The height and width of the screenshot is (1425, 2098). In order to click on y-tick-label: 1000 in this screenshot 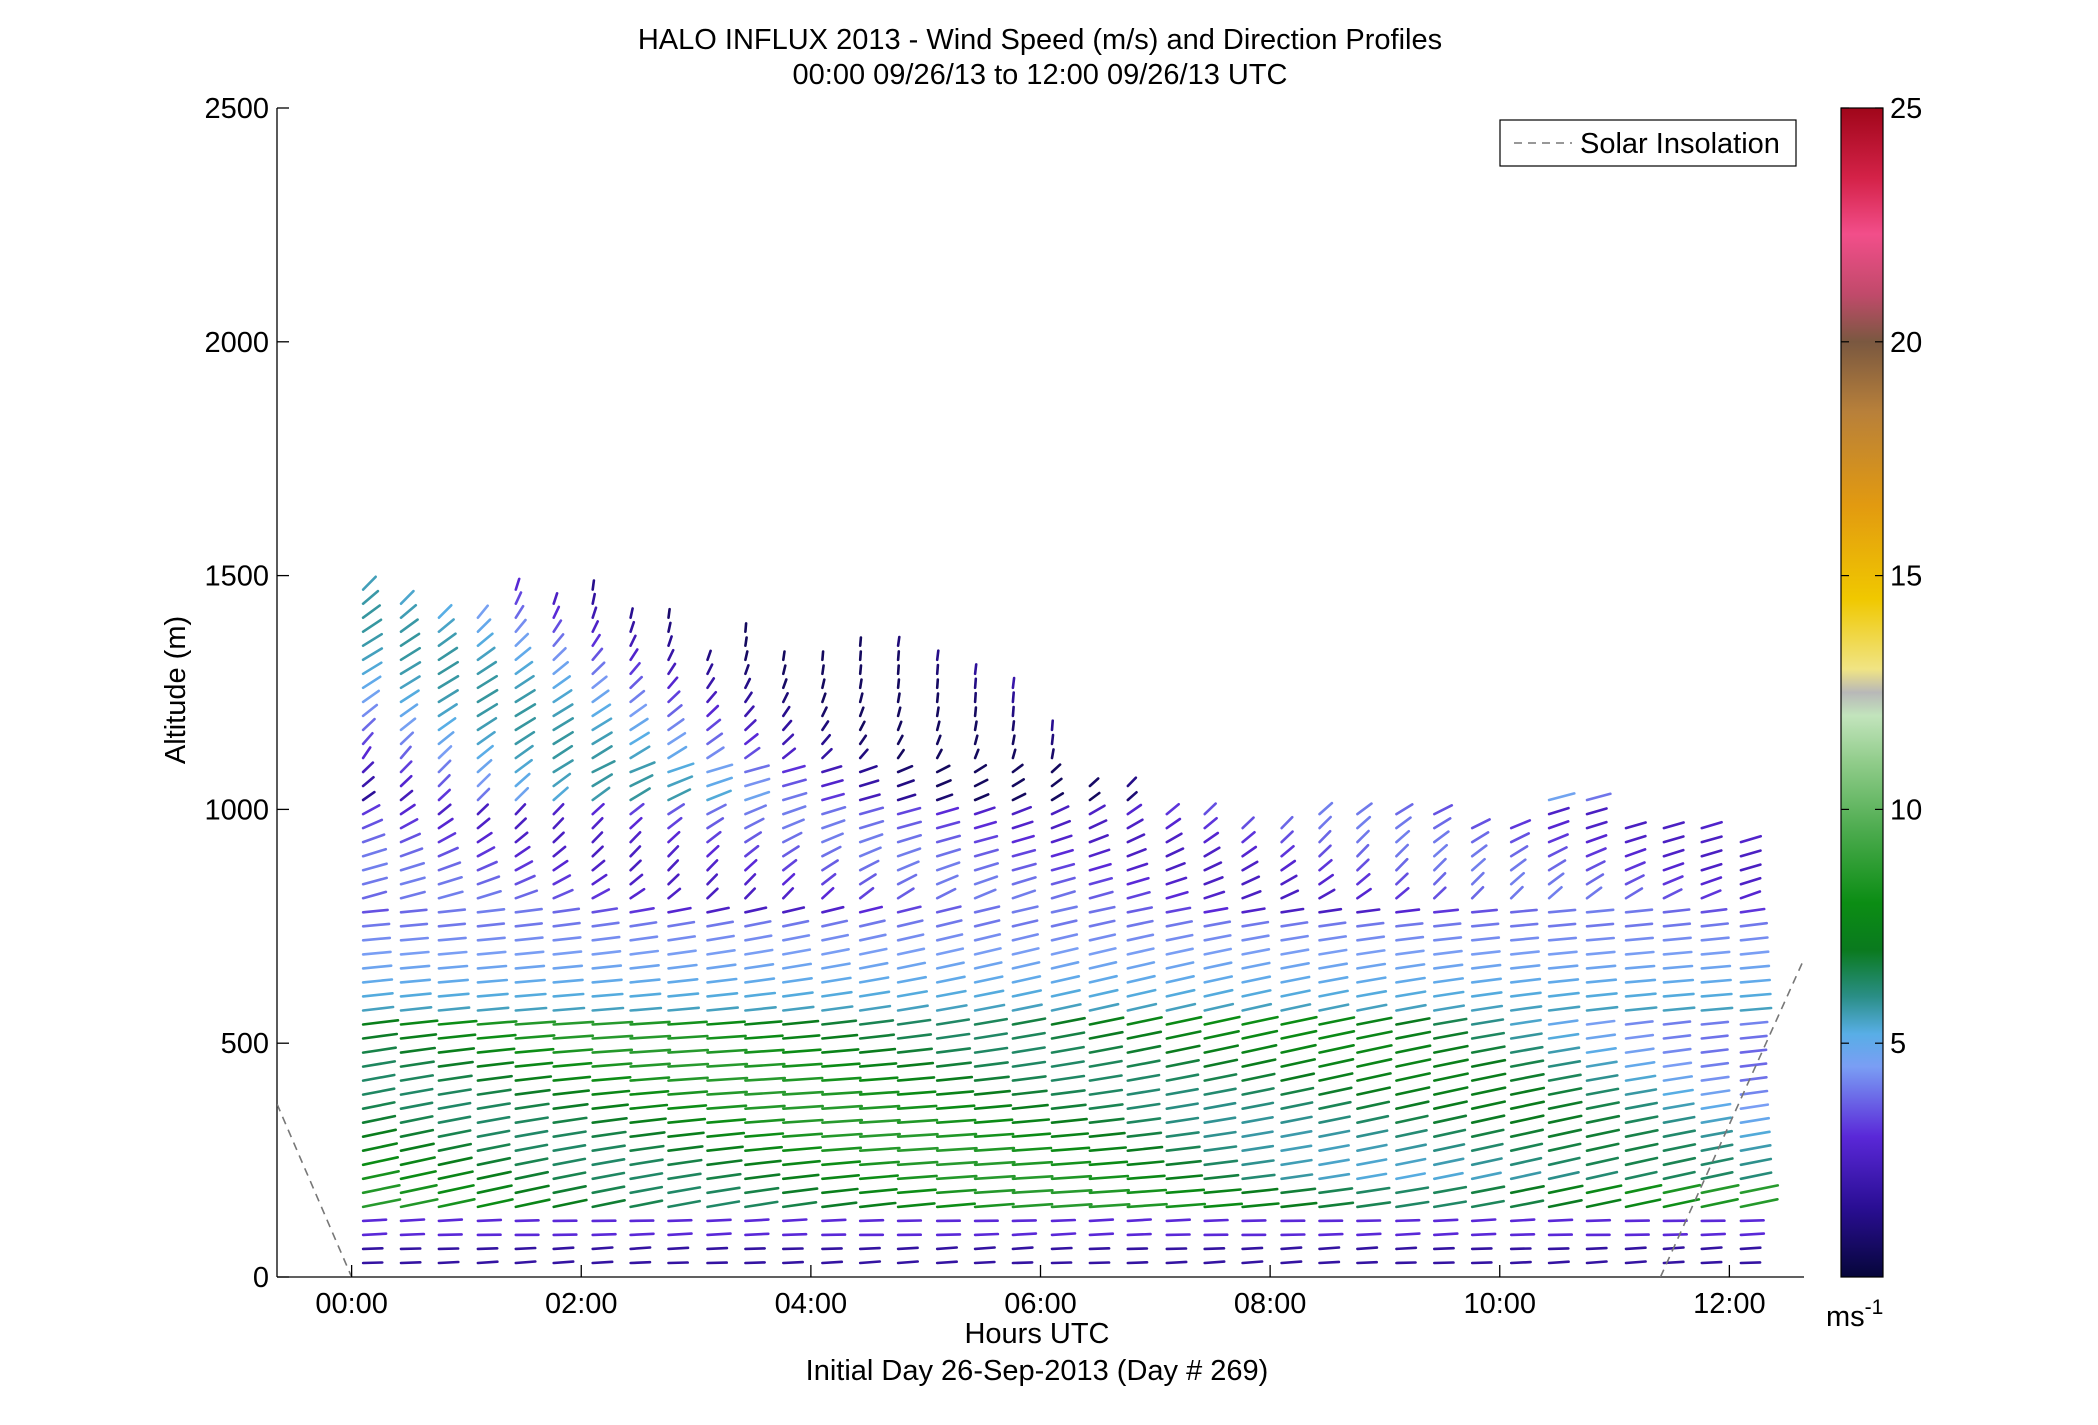, I will do `click(236, 810)`.